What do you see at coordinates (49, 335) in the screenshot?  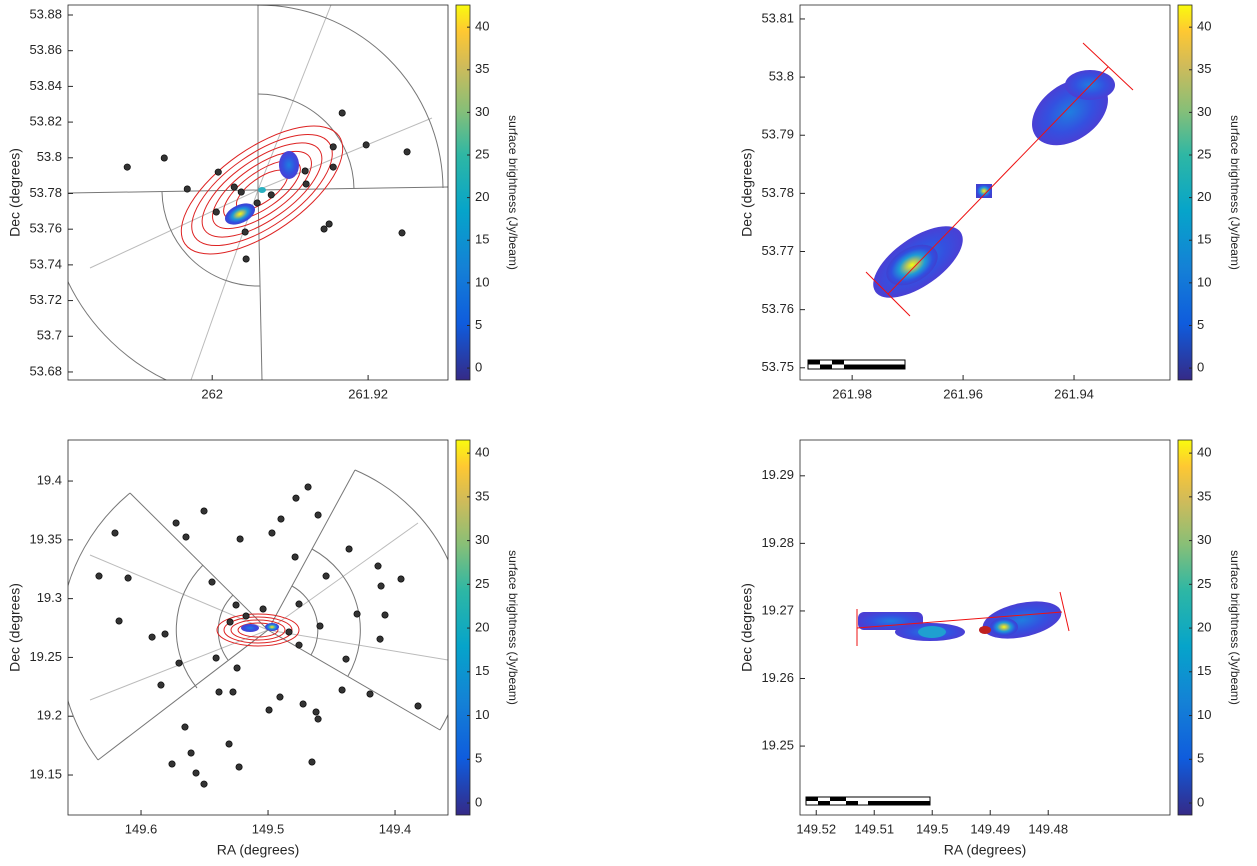 I see `y-tick-label: 53.7` at bounding box center [49, 335].